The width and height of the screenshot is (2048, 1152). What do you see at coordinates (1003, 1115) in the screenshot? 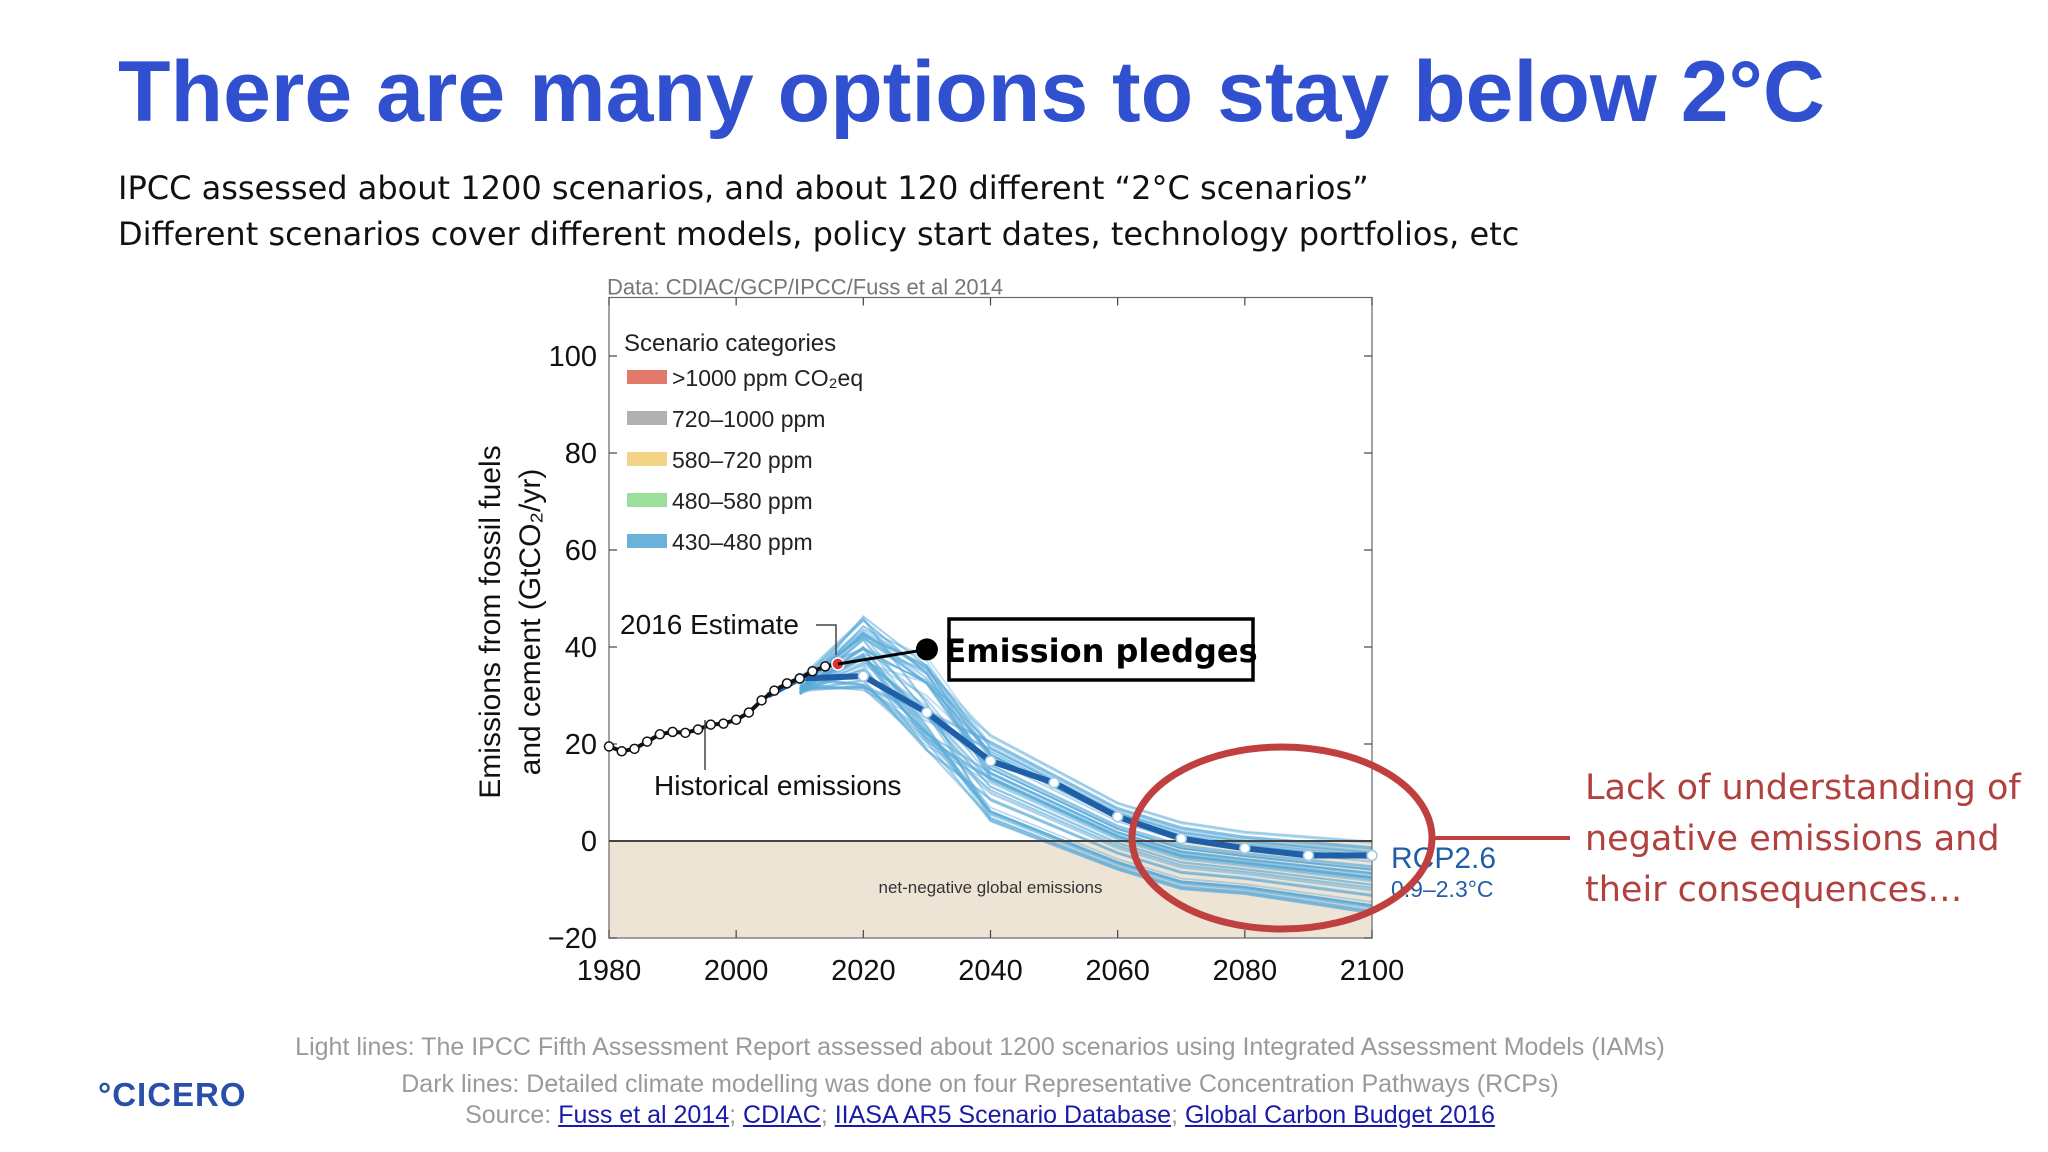
I see `source-link-iiasa: IIASA AR5 Scenario Database` at bounding box center [1003, 1115].